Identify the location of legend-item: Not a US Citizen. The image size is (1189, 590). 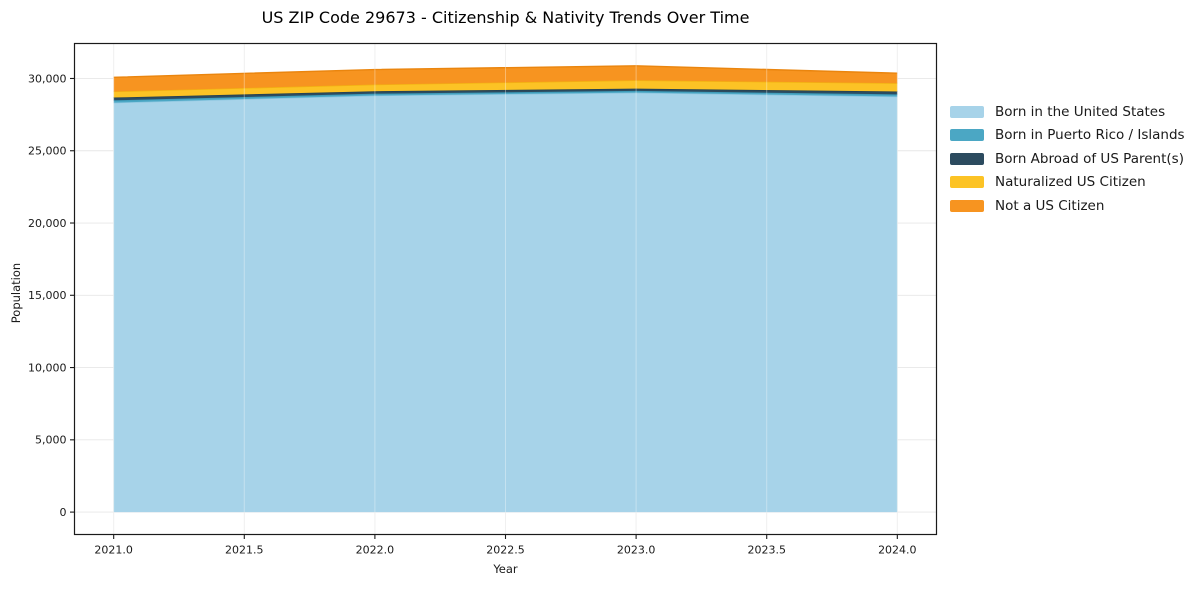
(1067, 206).